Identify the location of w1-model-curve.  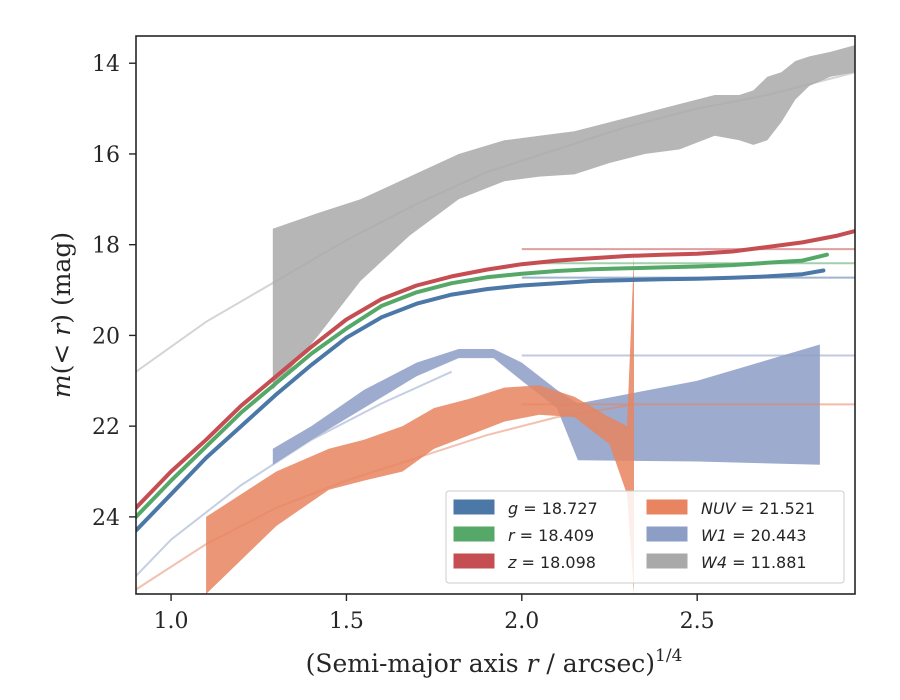
(294, 473).